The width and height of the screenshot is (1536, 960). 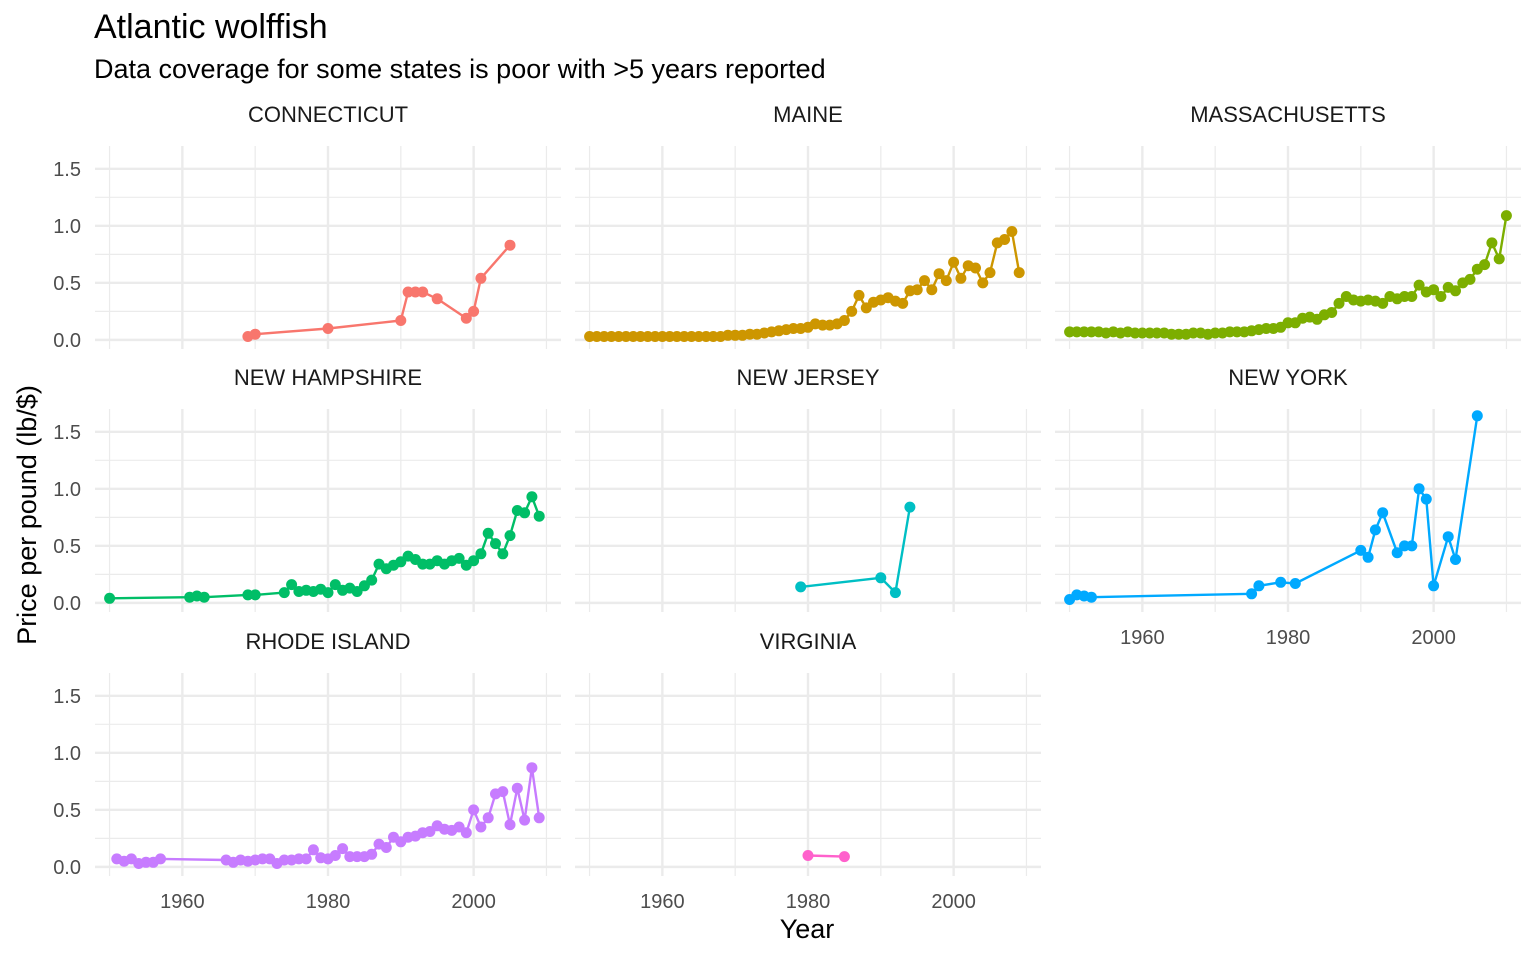 What do you see at coordinates (27, 515) in the screenshot?
I see `y-axis-title: Price per pound (lb/$)` at bounding box center [27, 515].